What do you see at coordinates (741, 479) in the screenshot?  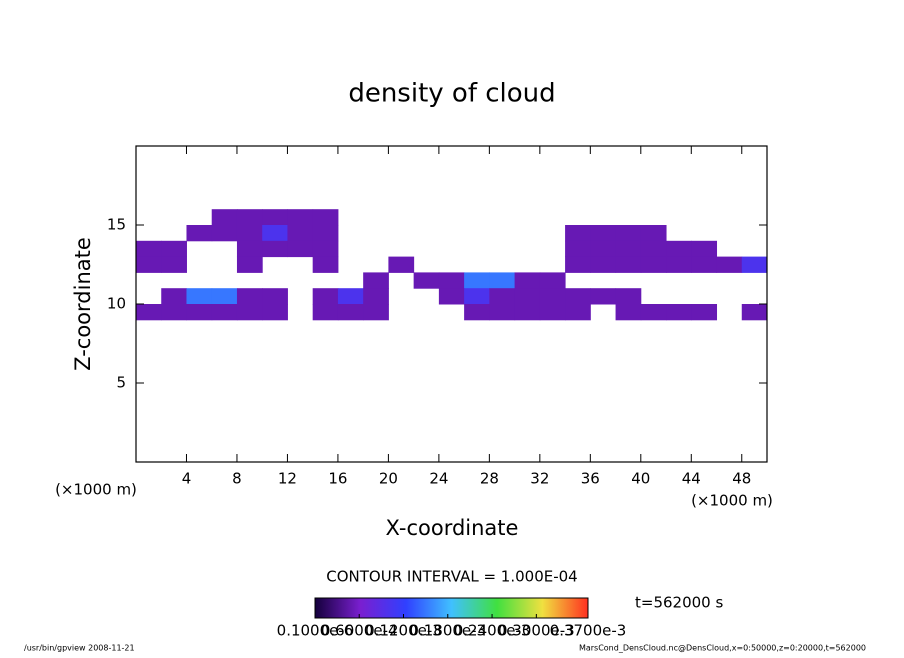 I see `x-tick-label: 48` at bounding box center [741, 479].